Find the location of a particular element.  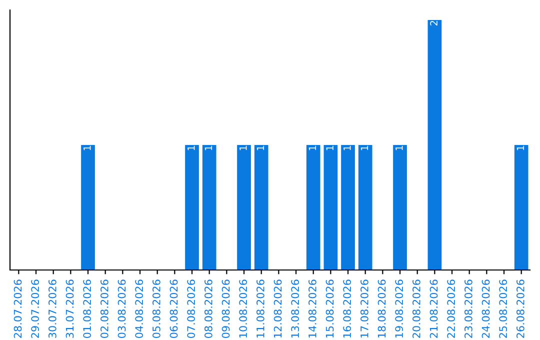

x-tick-label: 29.07.2026 is located at coordinates (35, 309).